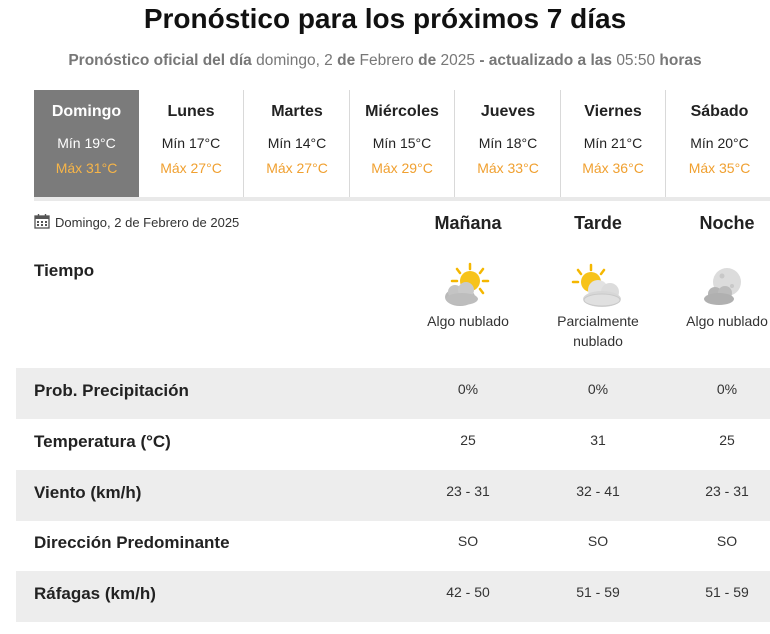  I want to click on subtitle-month: Febrero, so click(386, 60).